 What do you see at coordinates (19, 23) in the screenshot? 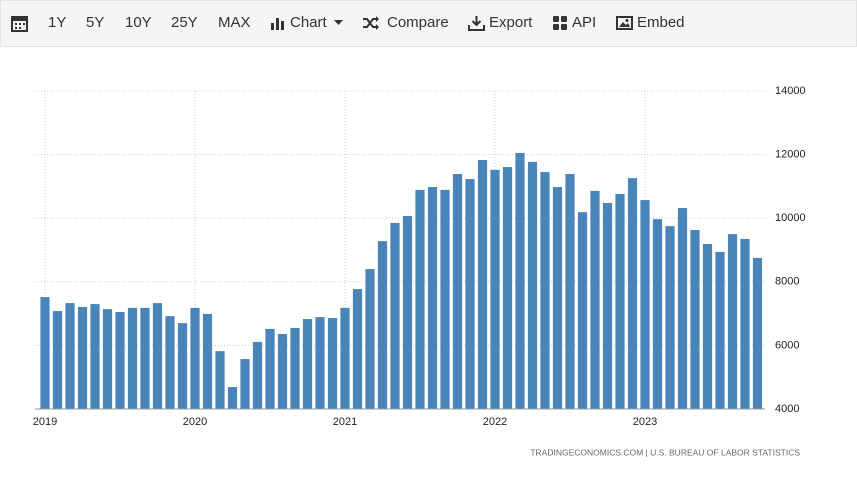
I see `calendar-icon` at bounding box center [19, 23].